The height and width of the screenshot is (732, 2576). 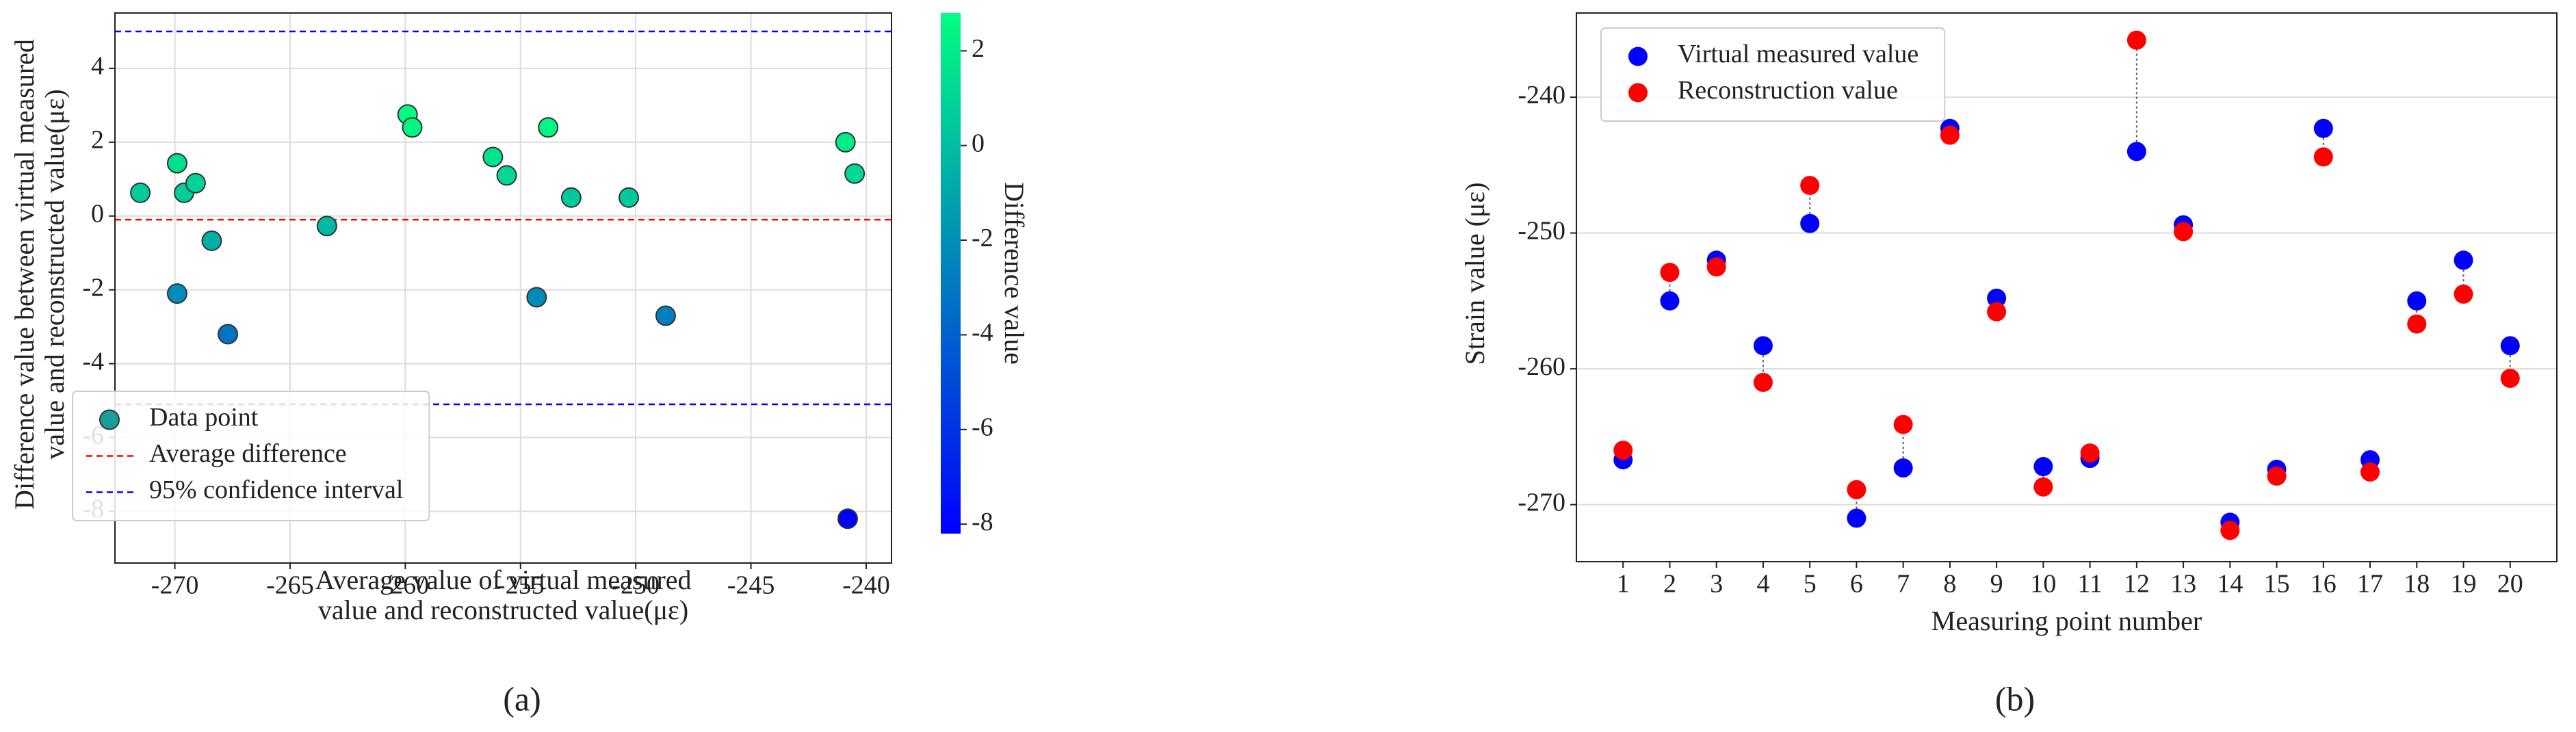 What do you see at coordinates (2324, 584) in the screenshot?
I see `x-tick-label: 16` at bounding box center [2324, 584].